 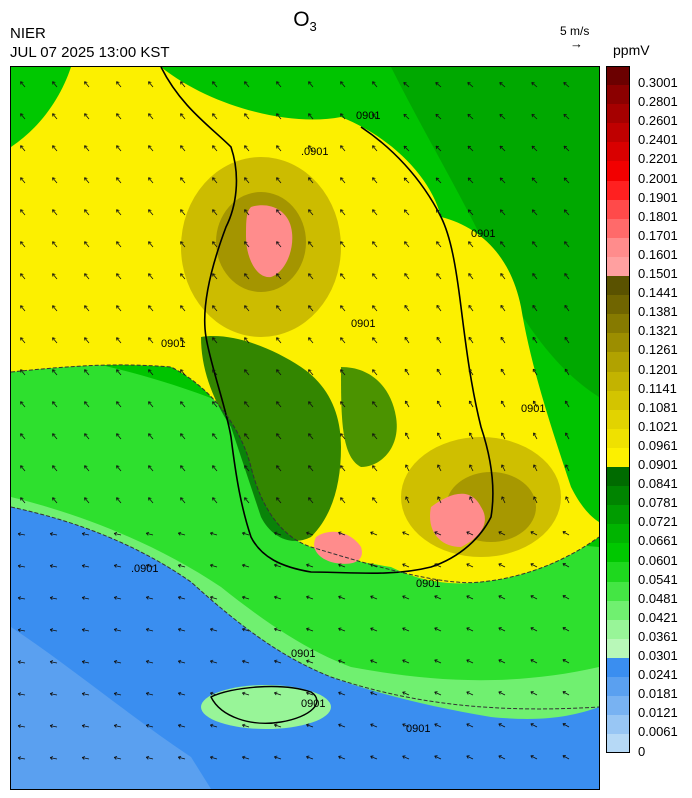 I want to click on colorbar-label: 0.0121, so click(x=658, y=713).